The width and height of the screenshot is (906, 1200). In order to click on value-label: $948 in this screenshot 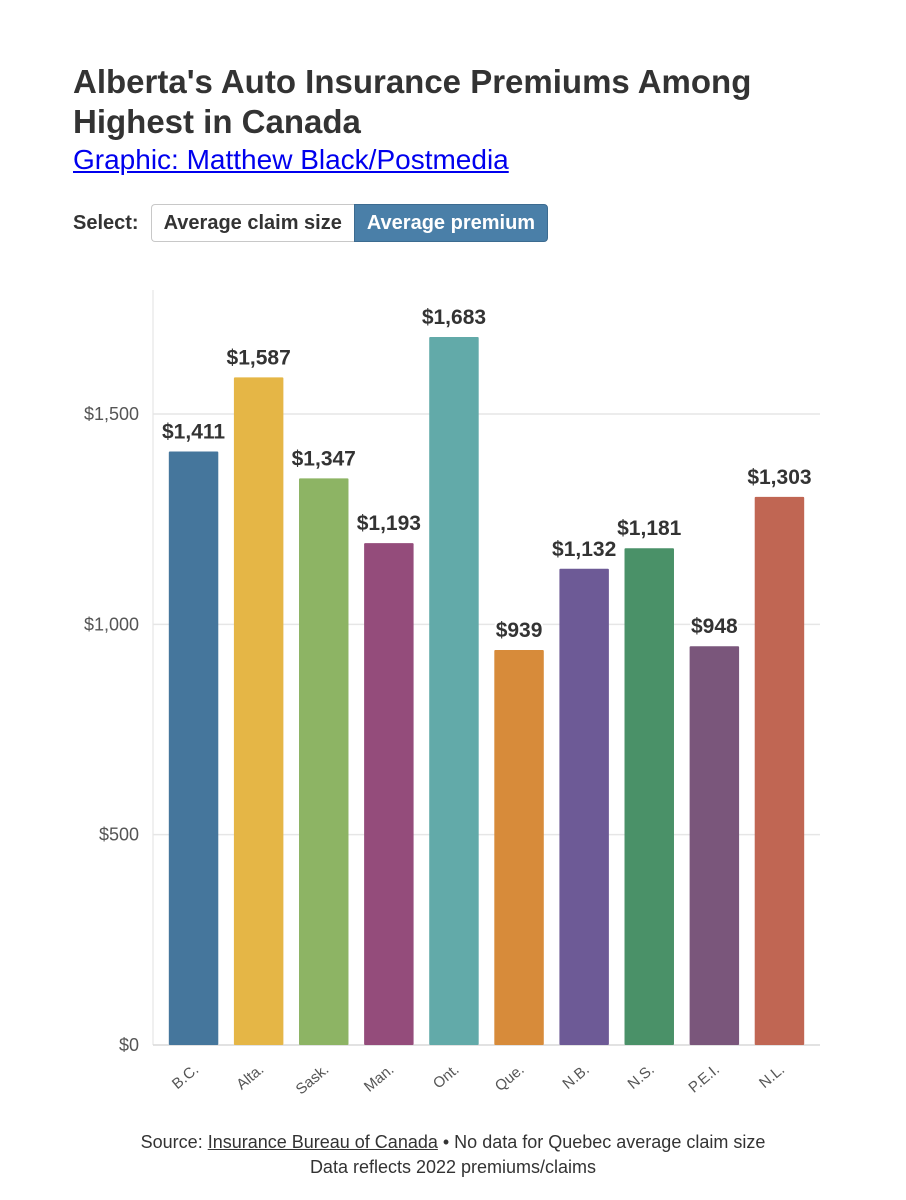, I will do `click(714, 626)`.